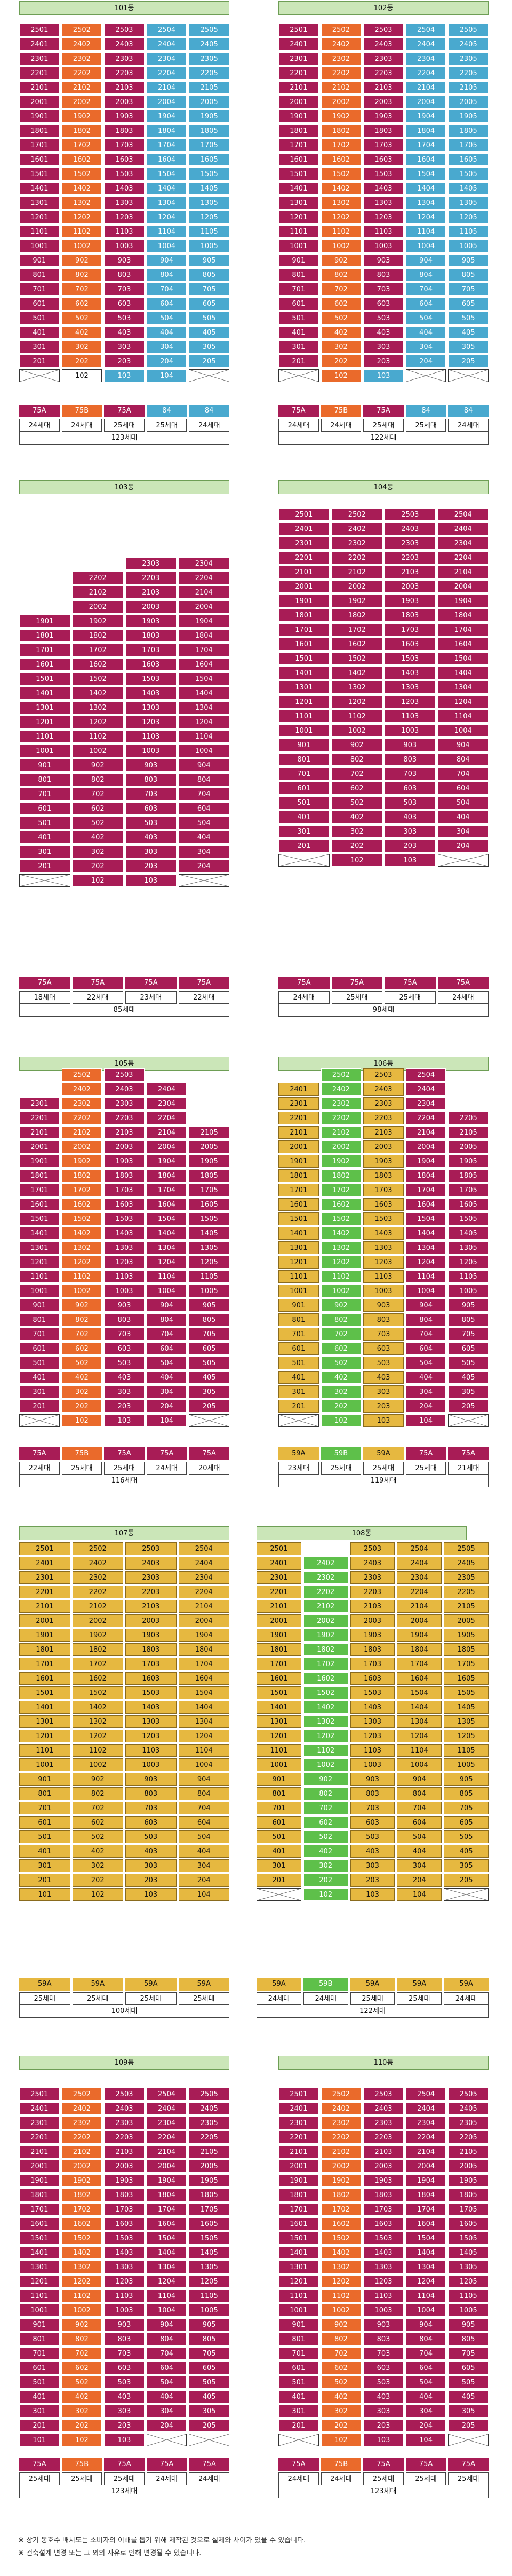 The width and height of the screenshot is (512, 2576). I want to click on unit-cell: 2305, so click(468, 2123).